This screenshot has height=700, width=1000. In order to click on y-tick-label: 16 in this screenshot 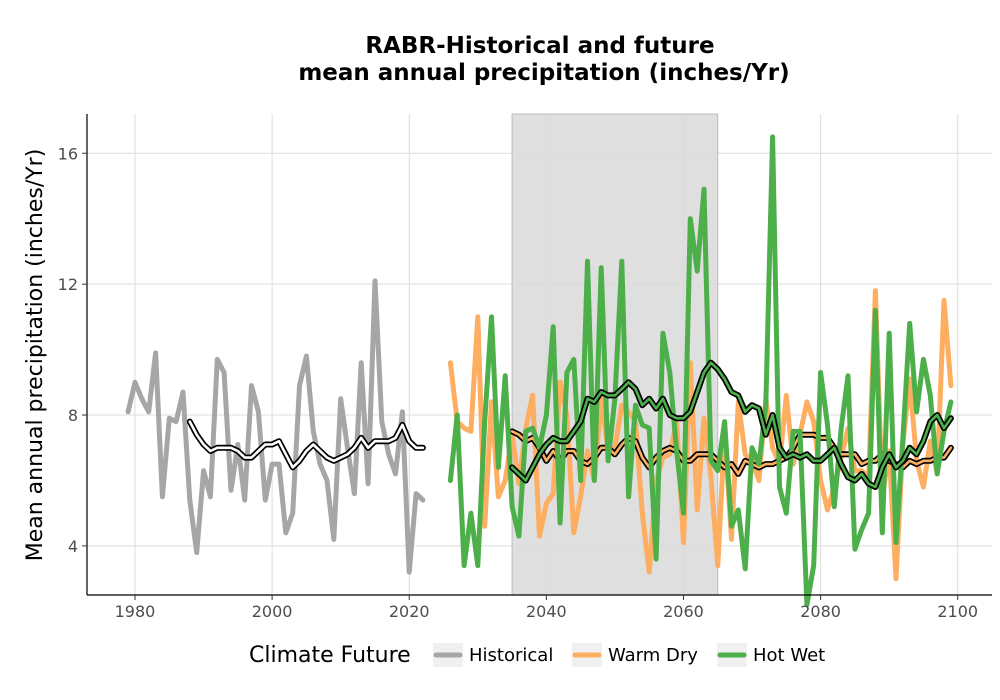, I will do `click(68, 153)`.